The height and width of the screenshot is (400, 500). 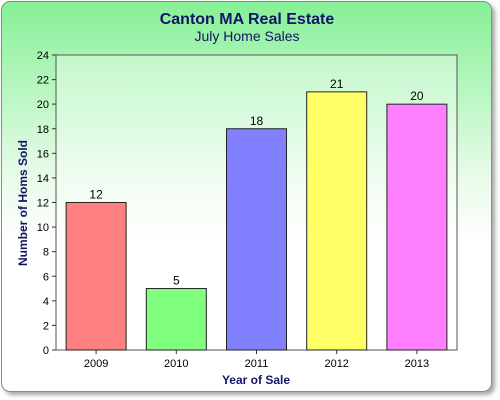 What do you see at coordinates (337, 221) in the screenshot?
I see `bar-2012` at bounding box center [337, 221].